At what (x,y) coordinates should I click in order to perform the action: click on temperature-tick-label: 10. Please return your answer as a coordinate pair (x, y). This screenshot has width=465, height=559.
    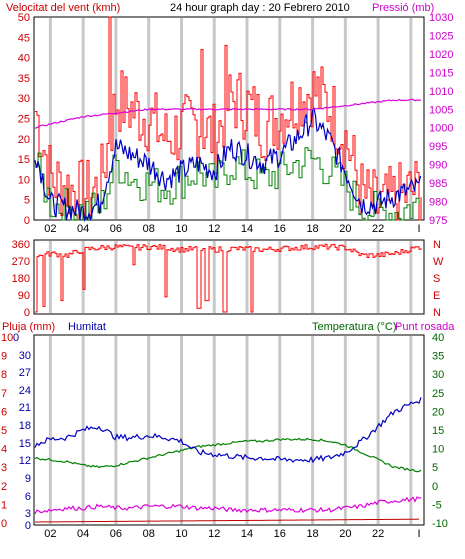
    Looking at the image, I should click on (438, 450).